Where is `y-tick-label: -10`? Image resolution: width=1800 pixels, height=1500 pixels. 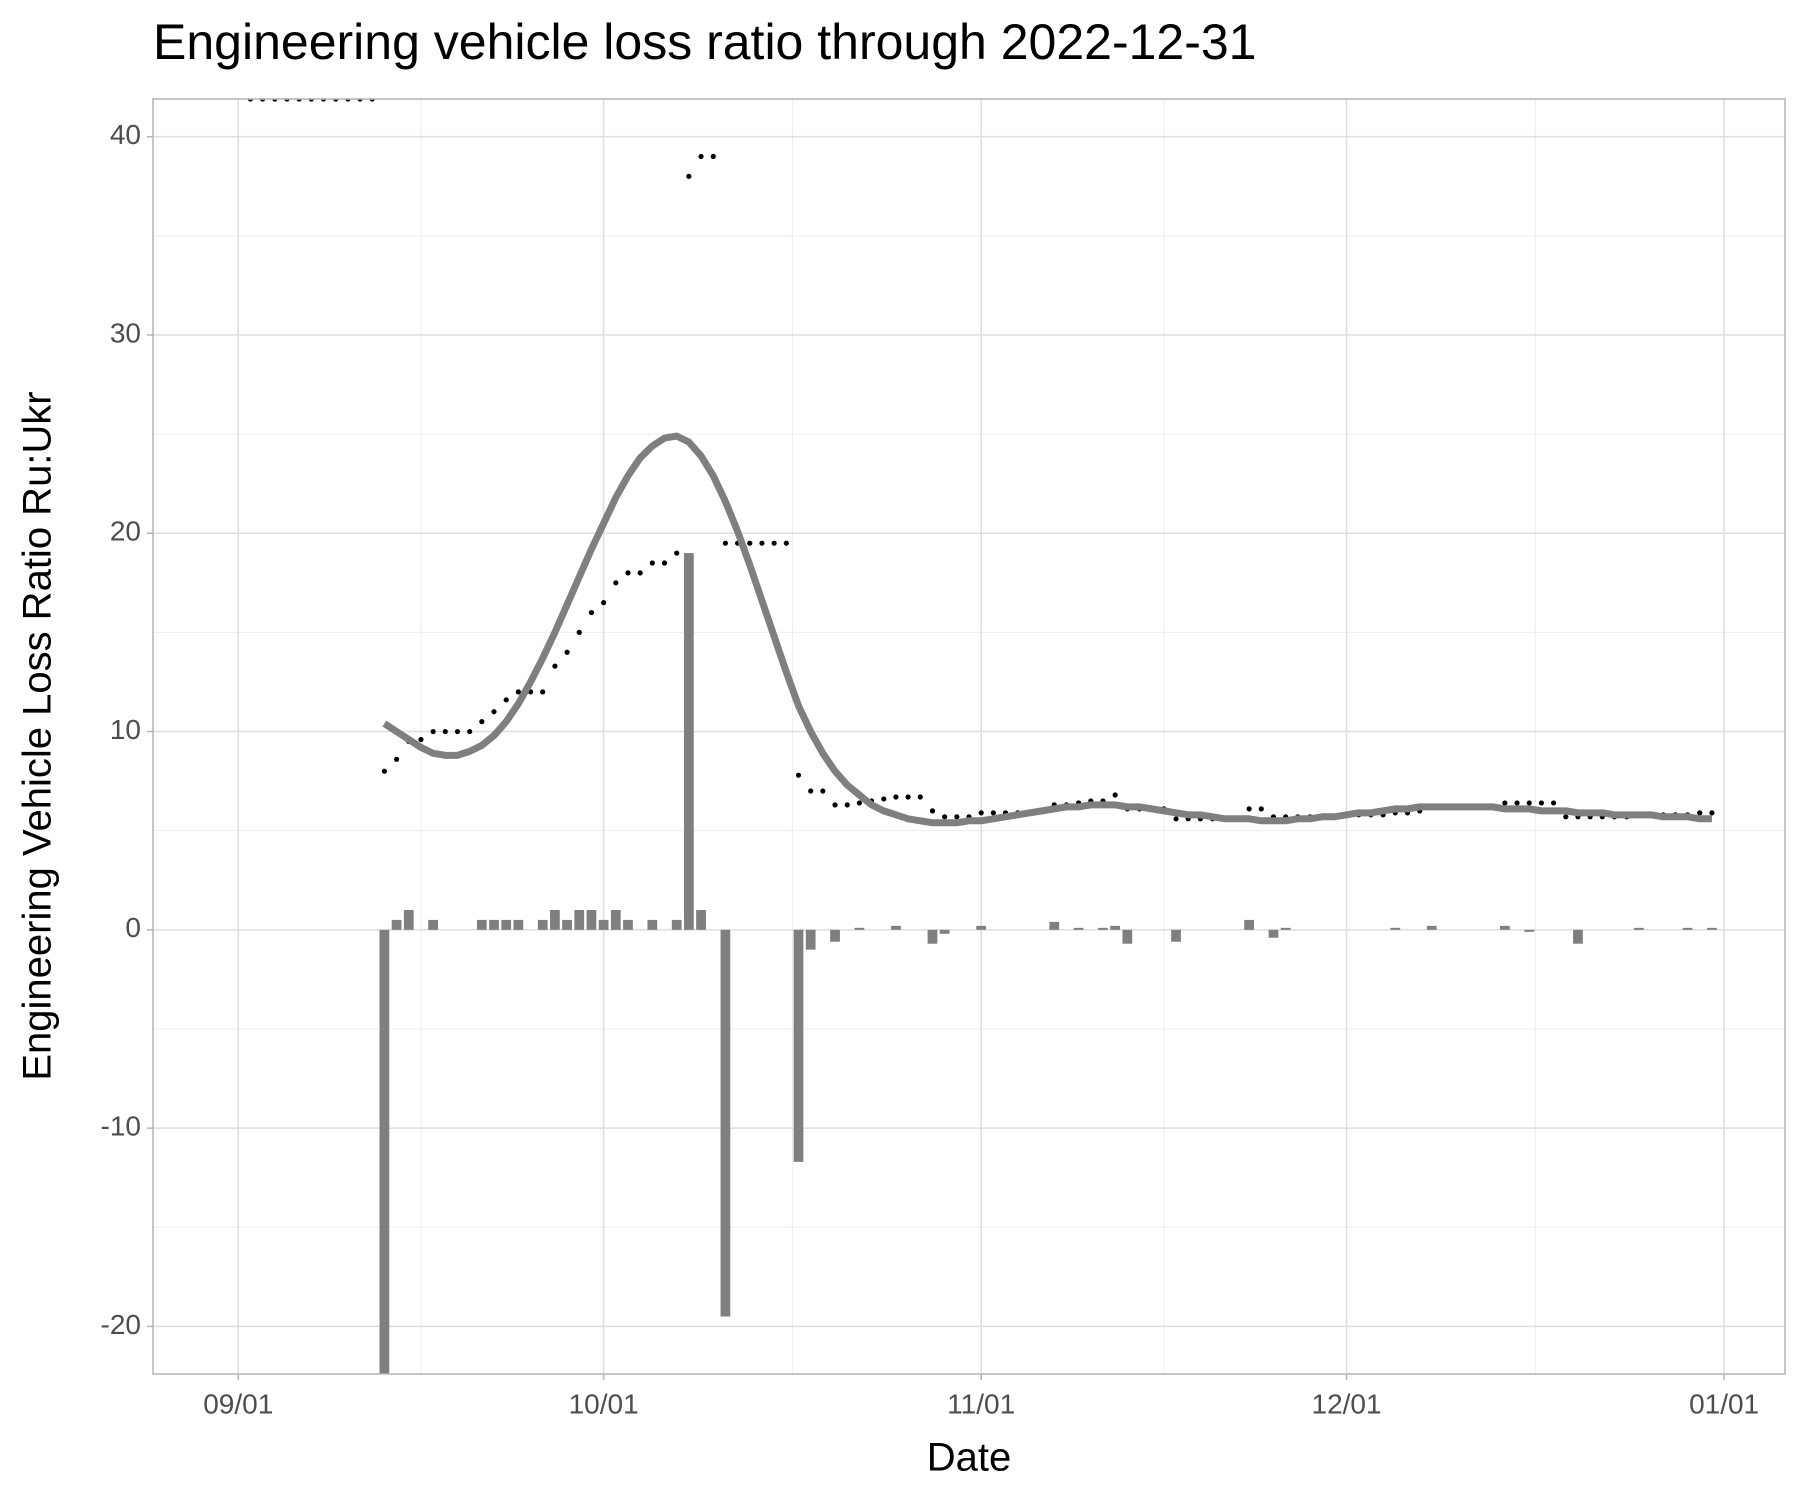
y-tick-label: -10 is located at coordinates (121, 1126).